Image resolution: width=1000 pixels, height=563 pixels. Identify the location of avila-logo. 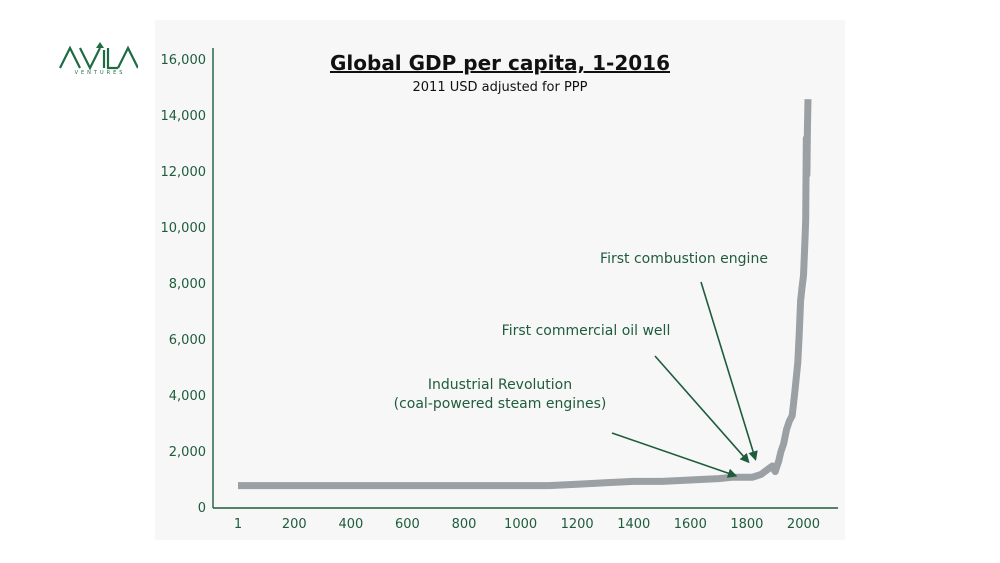
(98, 56).